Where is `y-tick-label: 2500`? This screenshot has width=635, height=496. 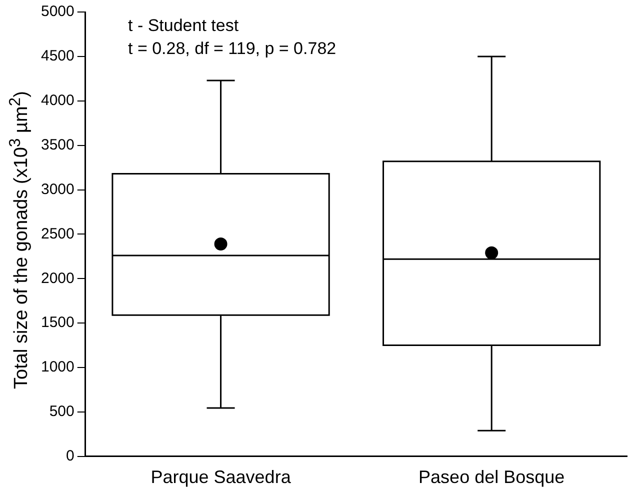
y-tick-label: 2500 is located at coordinates (57, 233).